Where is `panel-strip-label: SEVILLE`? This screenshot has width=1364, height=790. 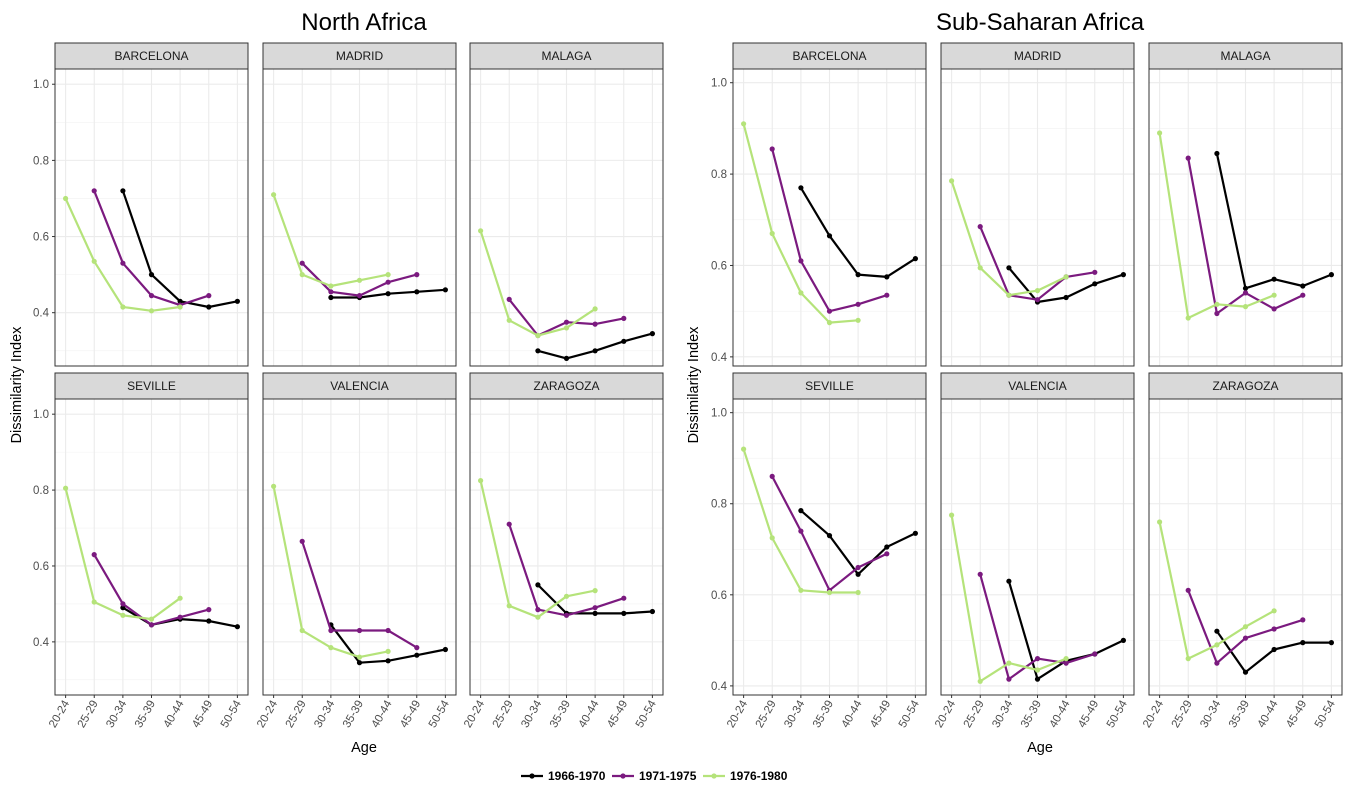
panel-strip-label: SEVILLE is located at coordinates (829, 386).